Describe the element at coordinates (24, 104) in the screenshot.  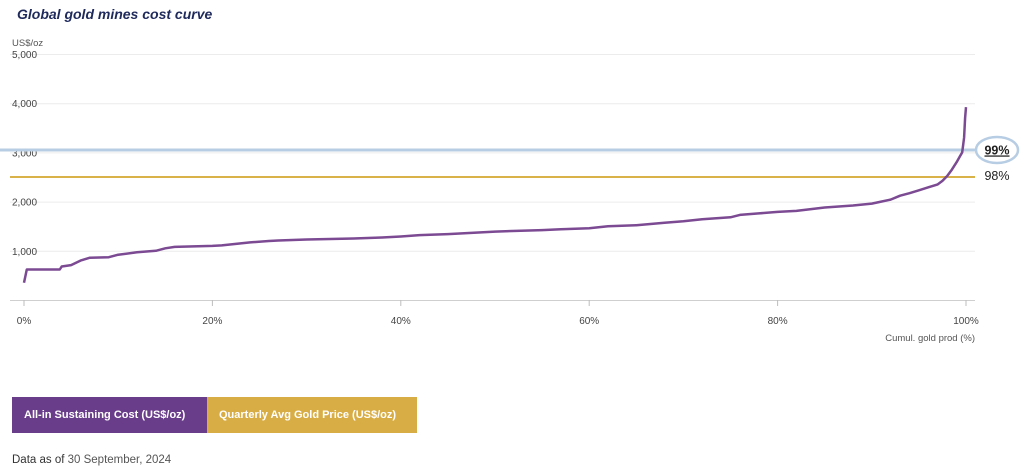
I see `y-tick-label: 4,000` at that location.